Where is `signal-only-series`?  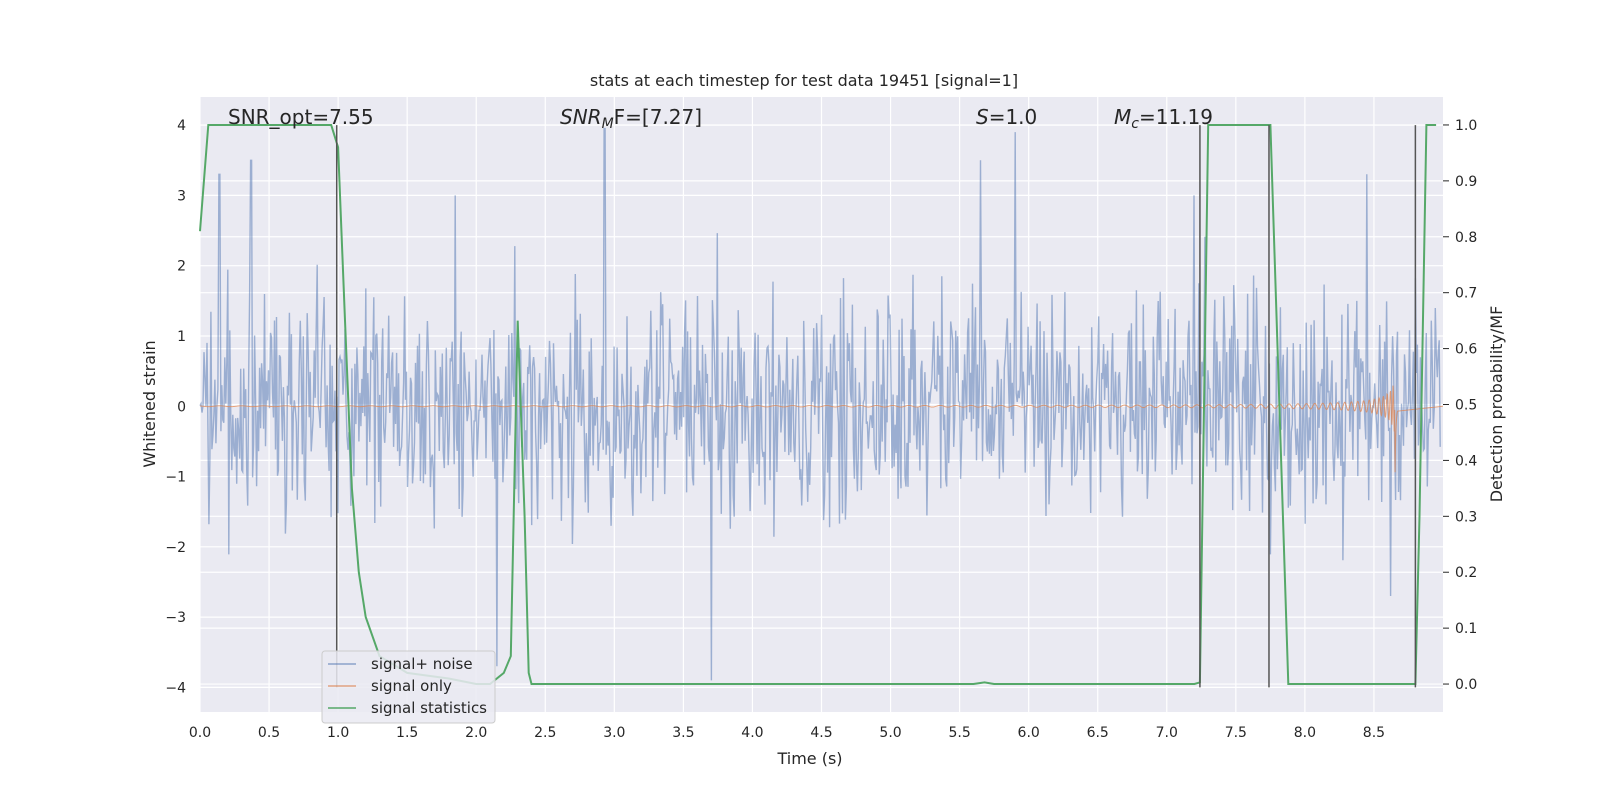
signal-only-series is located at coordinates (821, 429).